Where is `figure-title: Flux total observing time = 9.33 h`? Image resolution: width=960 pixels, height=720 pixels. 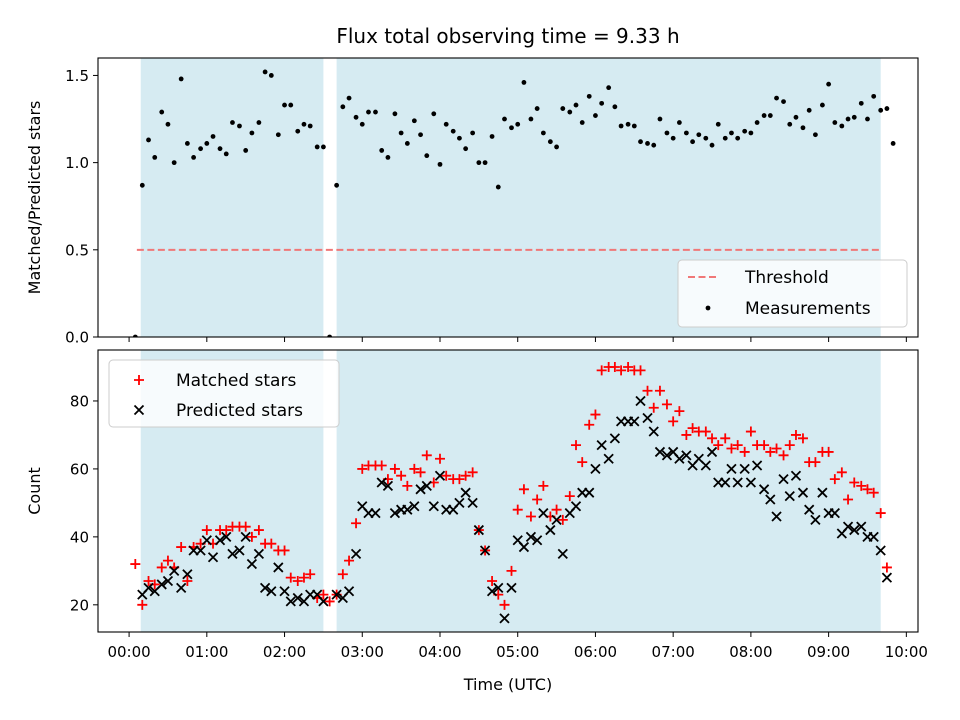
figure-title: Flux total observing time = 9.33 h is located at coordinates (507, 36).